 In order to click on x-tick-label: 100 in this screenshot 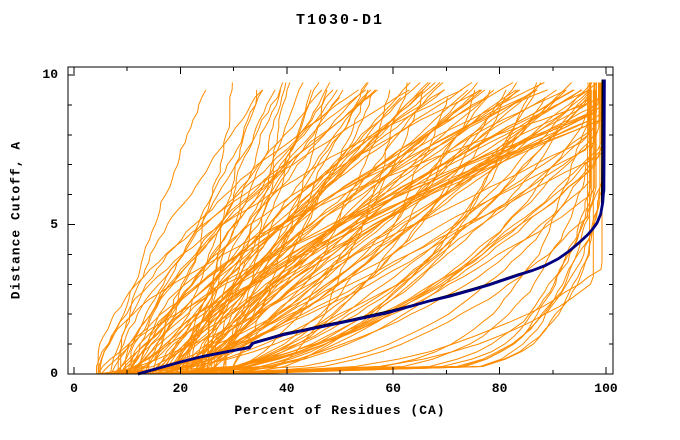, I will do `click(606, 388)`.